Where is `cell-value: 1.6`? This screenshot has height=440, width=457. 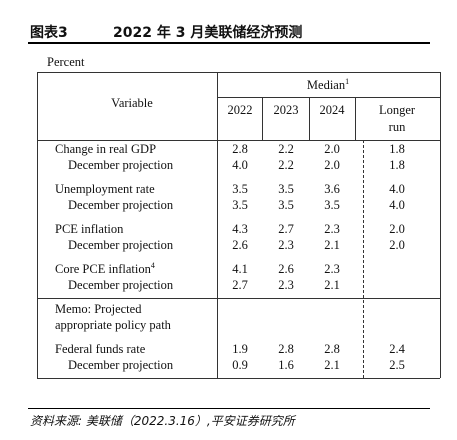 cell-value: 1.6 is located at coordinates (286, 365).